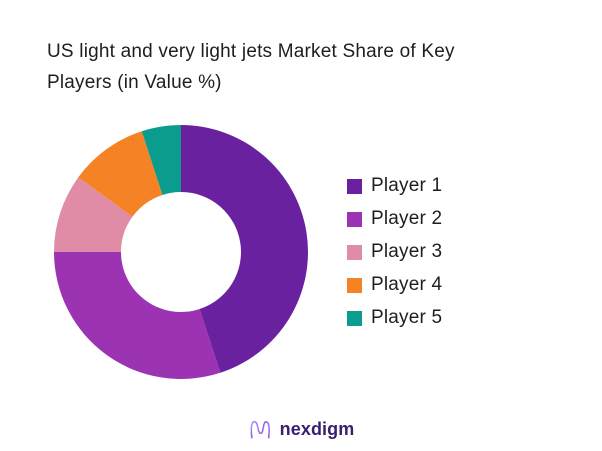 The width and height of the screenshot is (602, 451). Describe the element at coordinates (260, 429) in the screenshot. I see `nexdigm-logo-icon` at that location.